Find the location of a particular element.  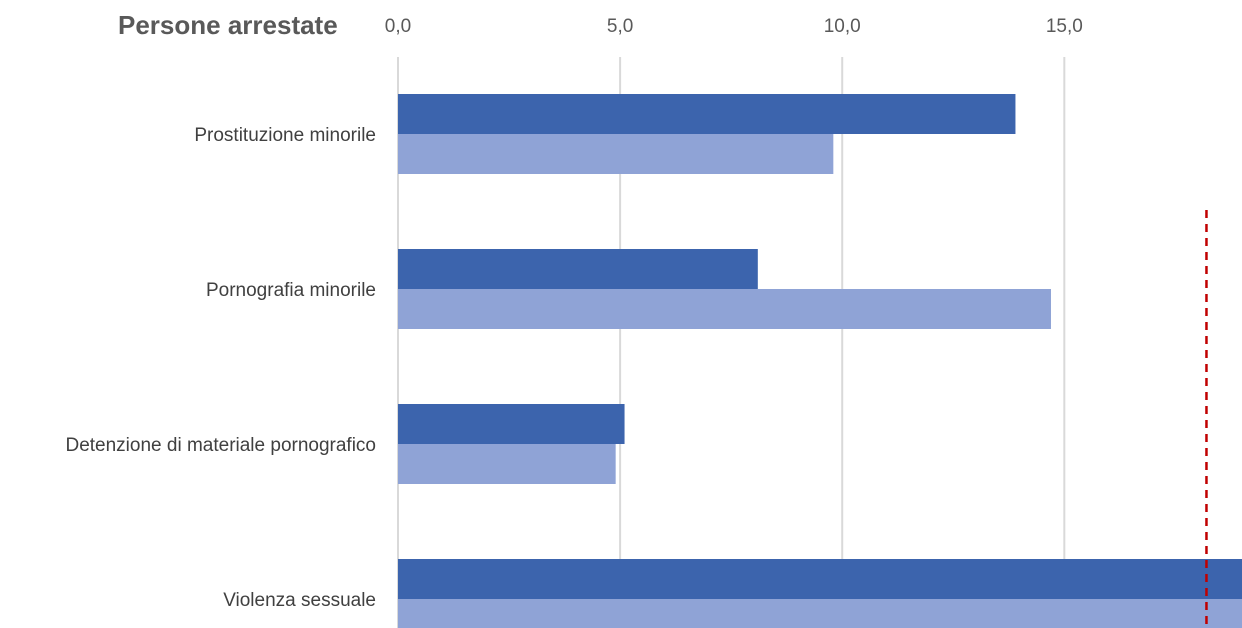

x-tick-label: 5,0 is located at coordinates (620, 26).